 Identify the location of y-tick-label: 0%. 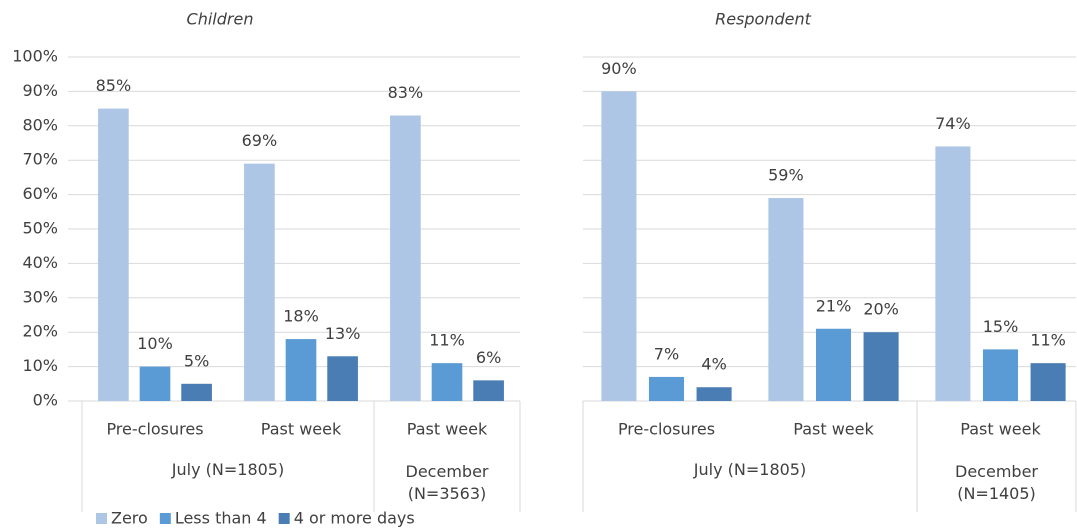
(45, 400).